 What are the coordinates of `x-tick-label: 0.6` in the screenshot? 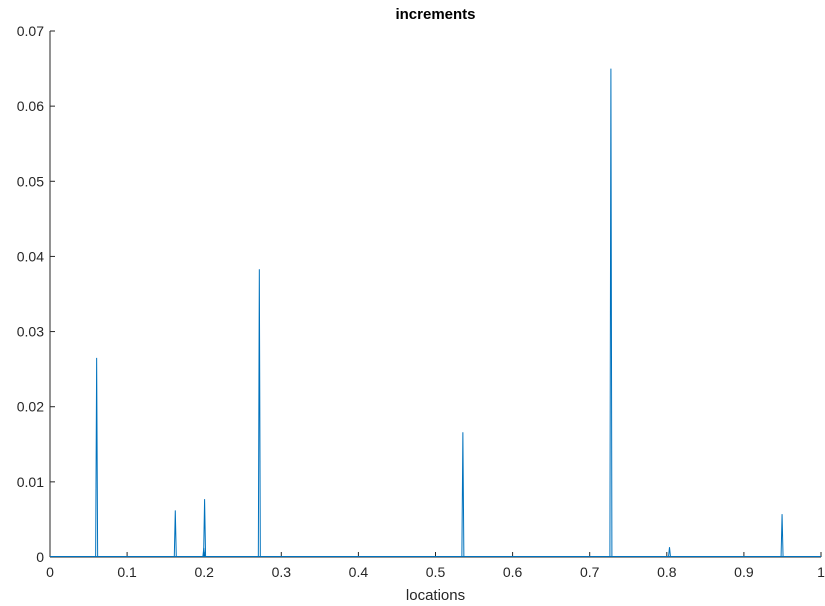 It's located at (513, 572).